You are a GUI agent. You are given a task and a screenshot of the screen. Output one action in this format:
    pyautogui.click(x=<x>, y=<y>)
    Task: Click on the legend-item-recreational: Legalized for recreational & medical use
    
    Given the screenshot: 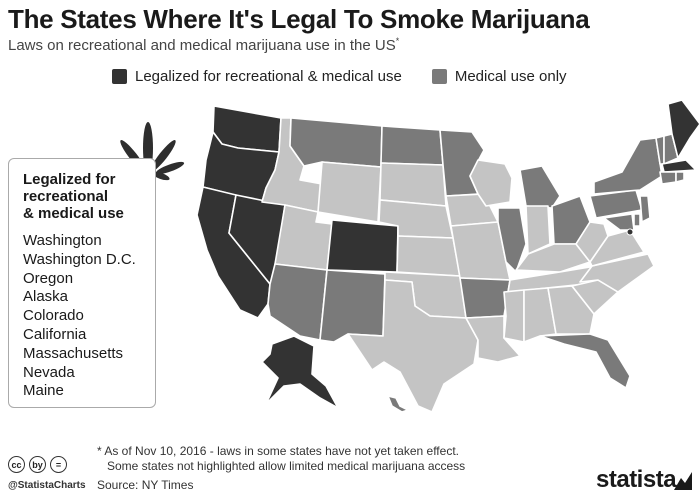 What is the action you would take?
    pyautogui.click(x=257, y=76)
    